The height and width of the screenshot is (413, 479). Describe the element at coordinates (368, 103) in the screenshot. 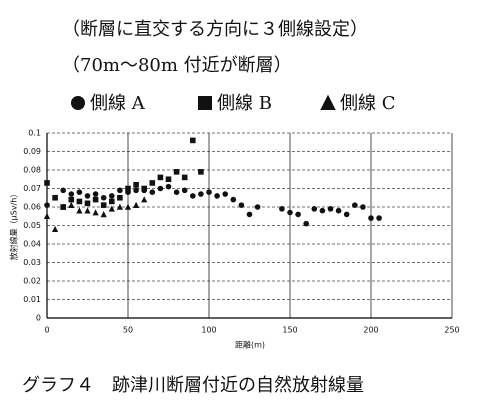

I see `legend-label: 側線 C` at that location.